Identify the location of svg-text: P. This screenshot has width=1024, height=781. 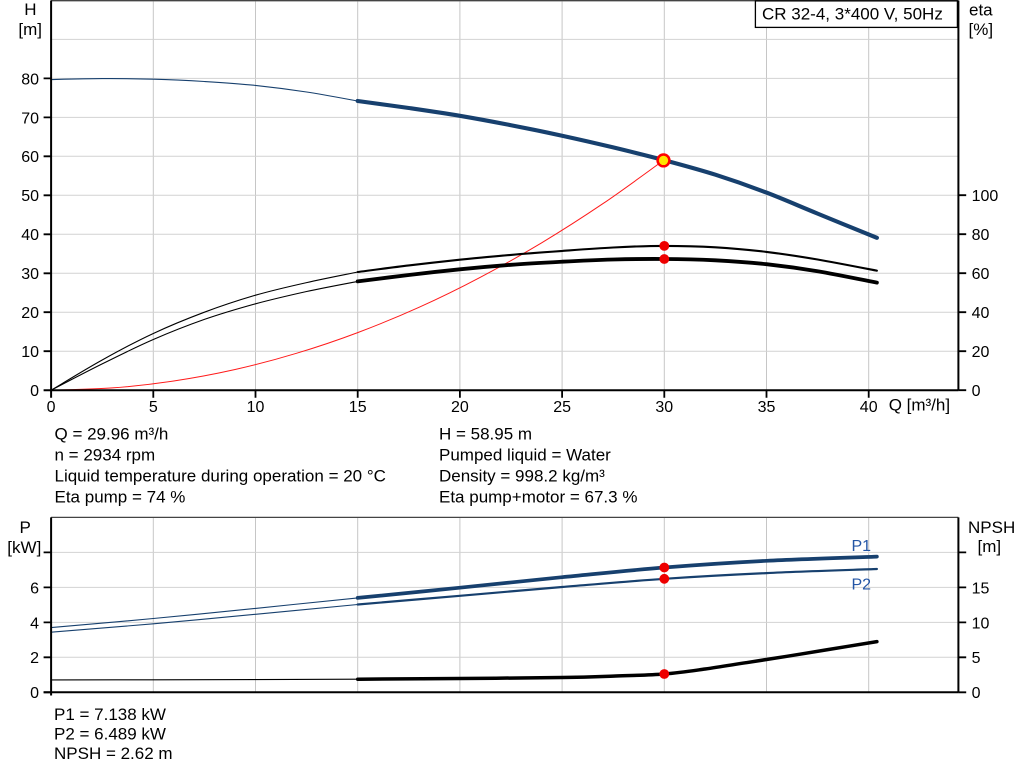
(25, 527).